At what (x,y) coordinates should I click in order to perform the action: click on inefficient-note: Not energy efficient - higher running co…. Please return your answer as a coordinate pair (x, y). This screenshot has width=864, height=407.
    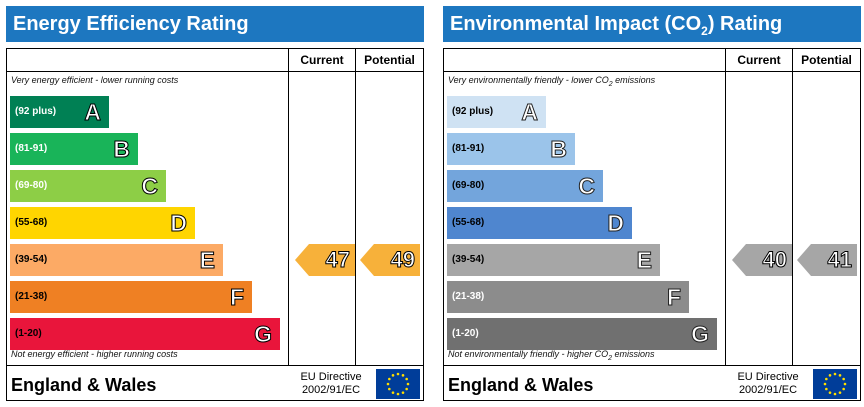
    Looking at the image, I should click on (94, 354).